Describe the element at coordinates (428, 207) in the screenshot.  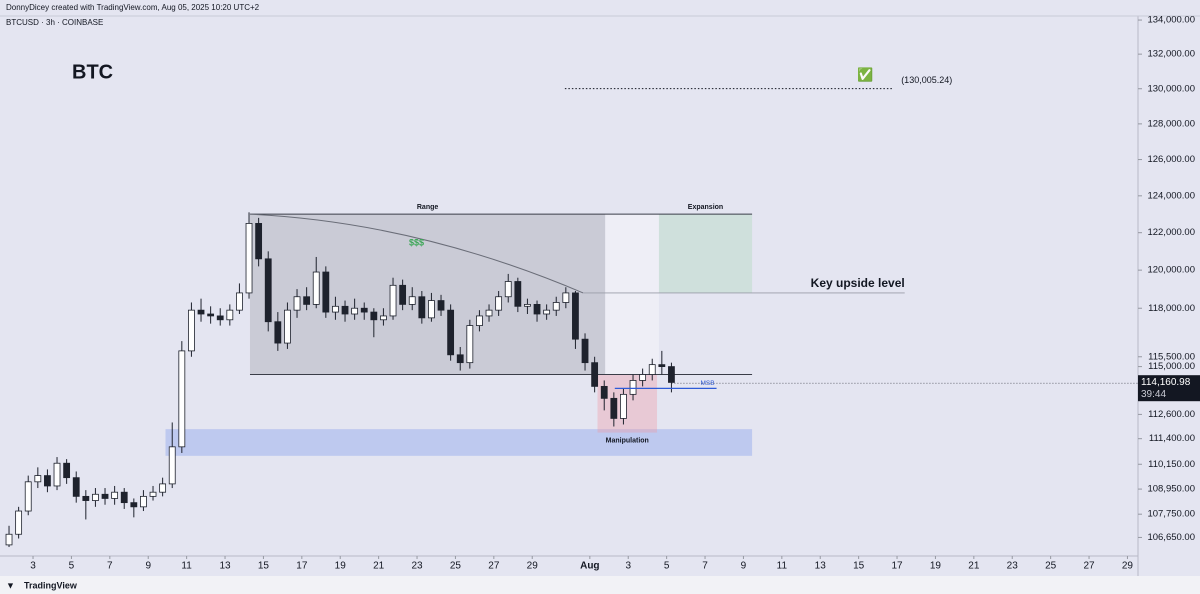
I see `range-label: Range` at that location.